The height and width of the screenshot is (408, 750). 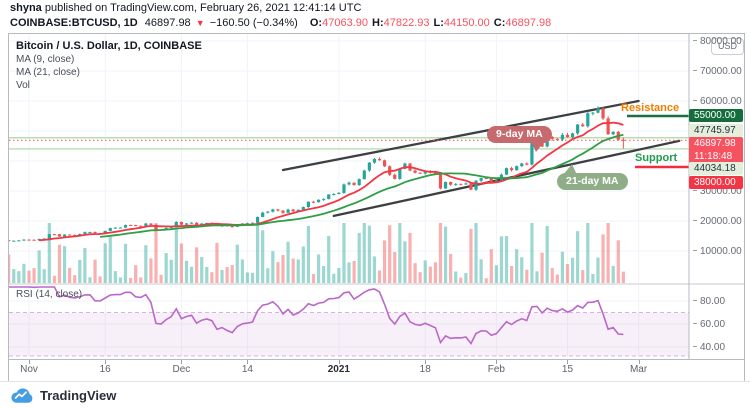 What do you see at coordinates (29, 369) in the screenshot?
I see `time-axis-label: Nov` at bounding box center [29, 369].